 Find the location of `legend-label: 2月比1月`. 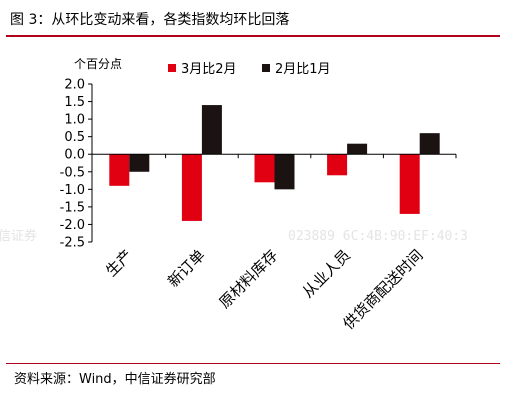

legend-label: 2月比1月 is located at coordinates (303, 69).